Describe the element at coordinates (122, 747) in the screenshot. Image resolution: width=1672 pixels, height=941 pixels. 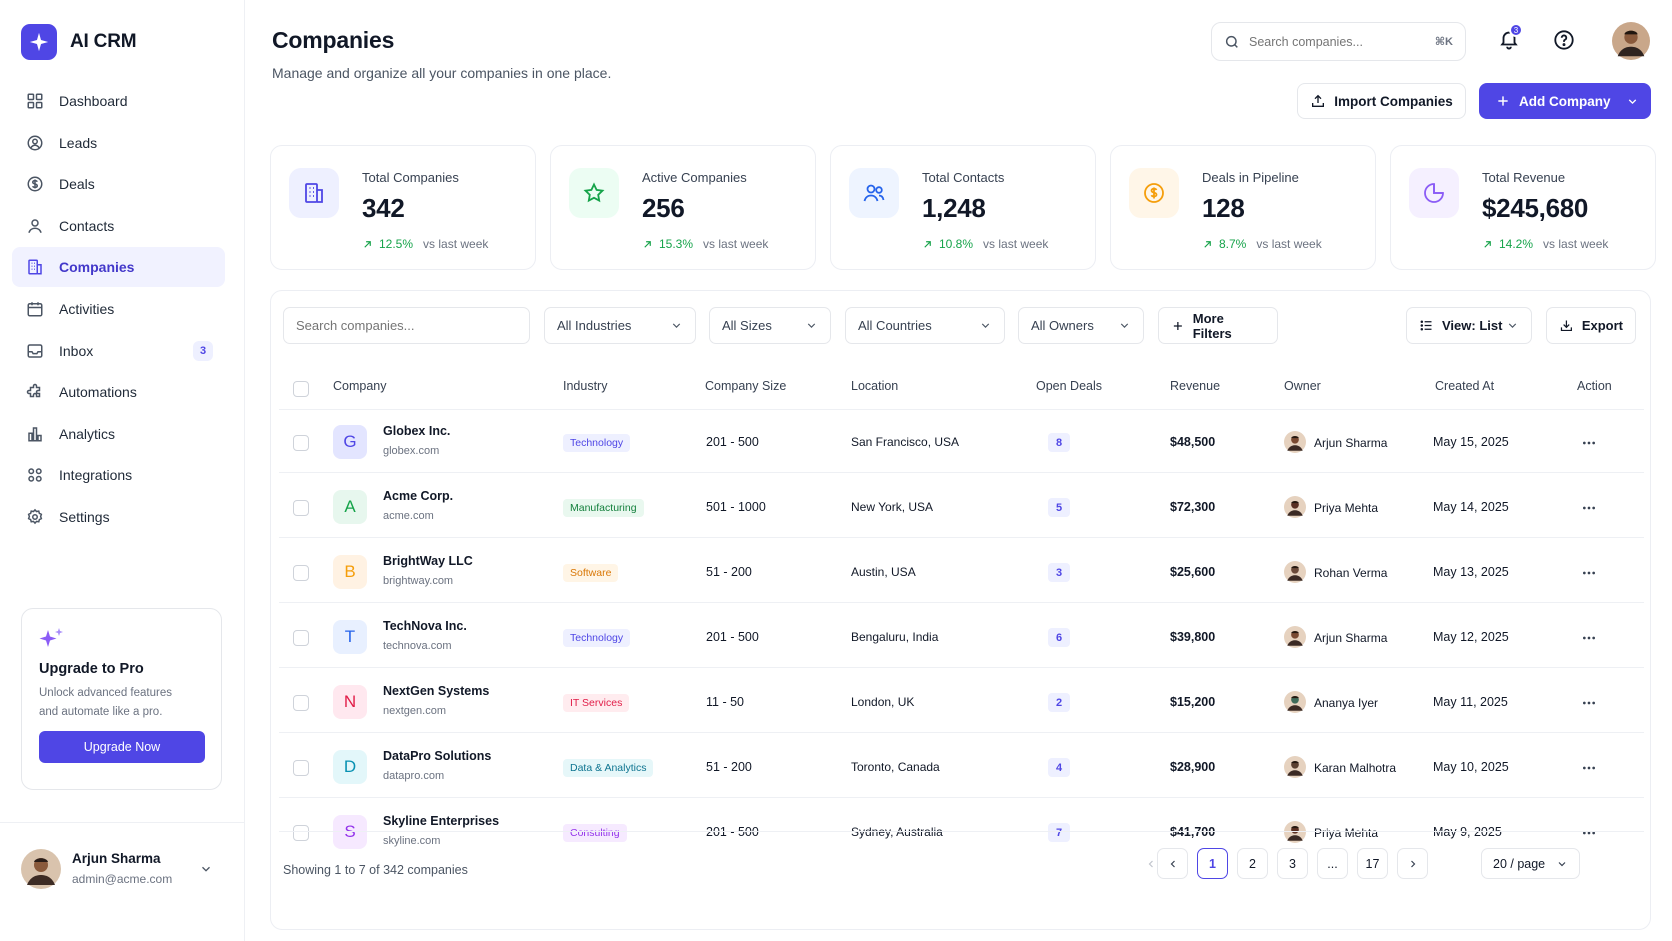
I see `upgrade-now-button: Upgrade Now` at that location.